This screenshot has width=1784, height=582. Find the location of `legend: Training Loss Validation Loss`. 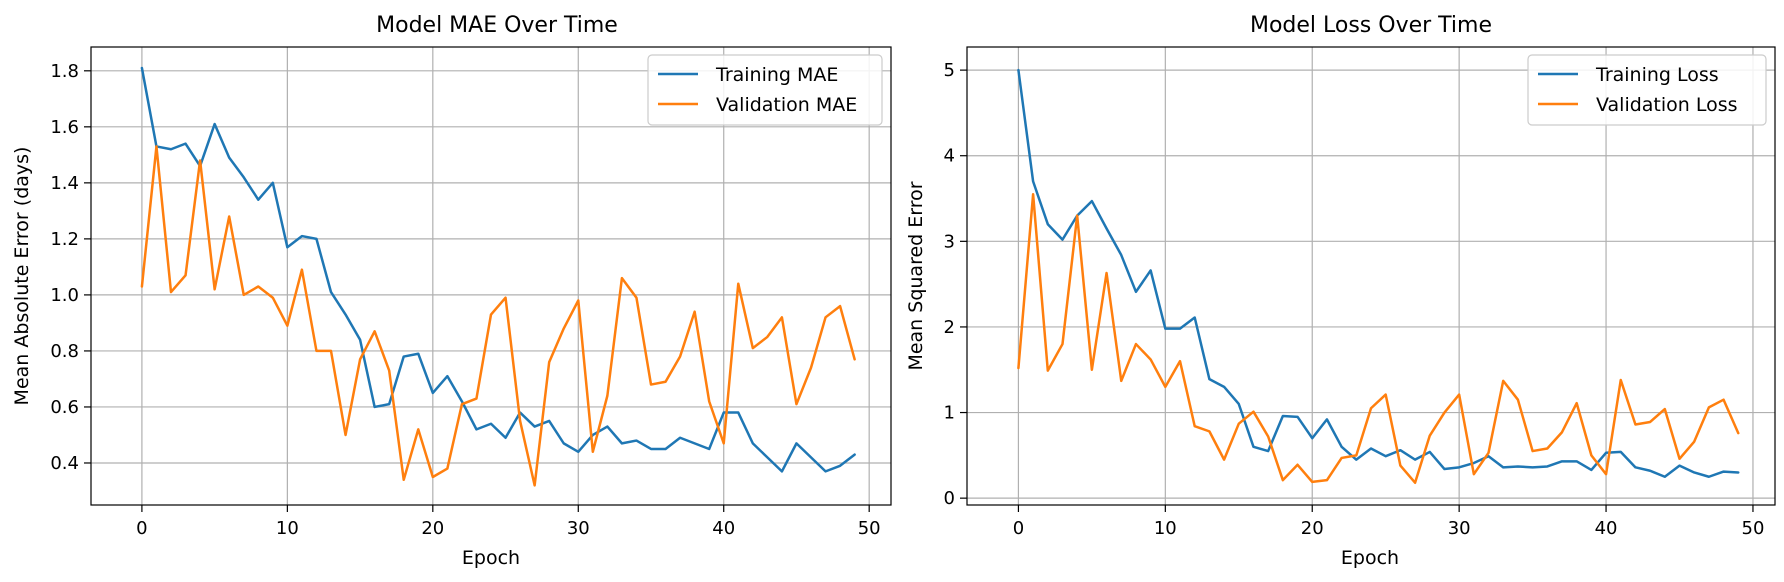

legend: Training Loss Validation Loss is located at coordinates (1647, 90).